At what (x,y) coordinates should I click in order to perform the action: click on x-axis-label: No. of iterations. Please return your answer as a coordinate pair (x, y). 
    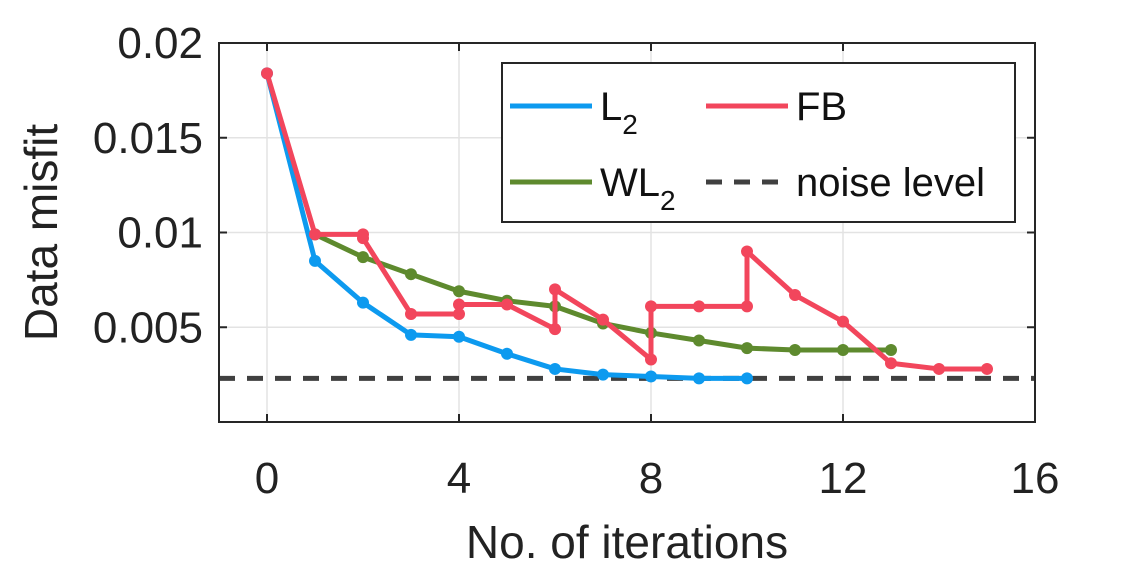
    Looking at the image, I should click on (627, 542).